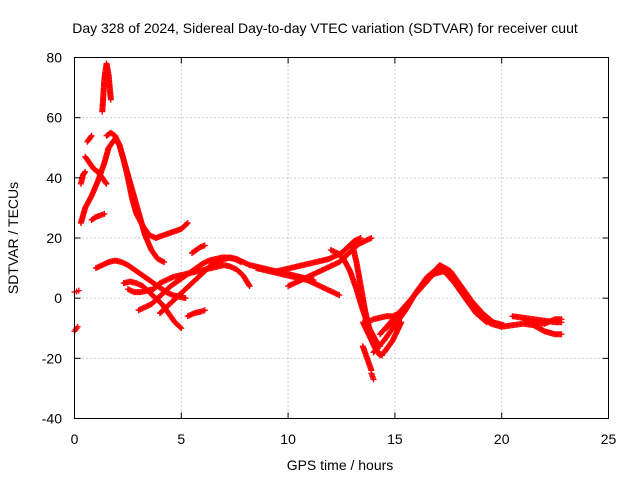 This screenshot has height=480, width=640. Describe the element at coordinates (609, 439) in the screenshot. I see `x-tick-label: 25` at that location.